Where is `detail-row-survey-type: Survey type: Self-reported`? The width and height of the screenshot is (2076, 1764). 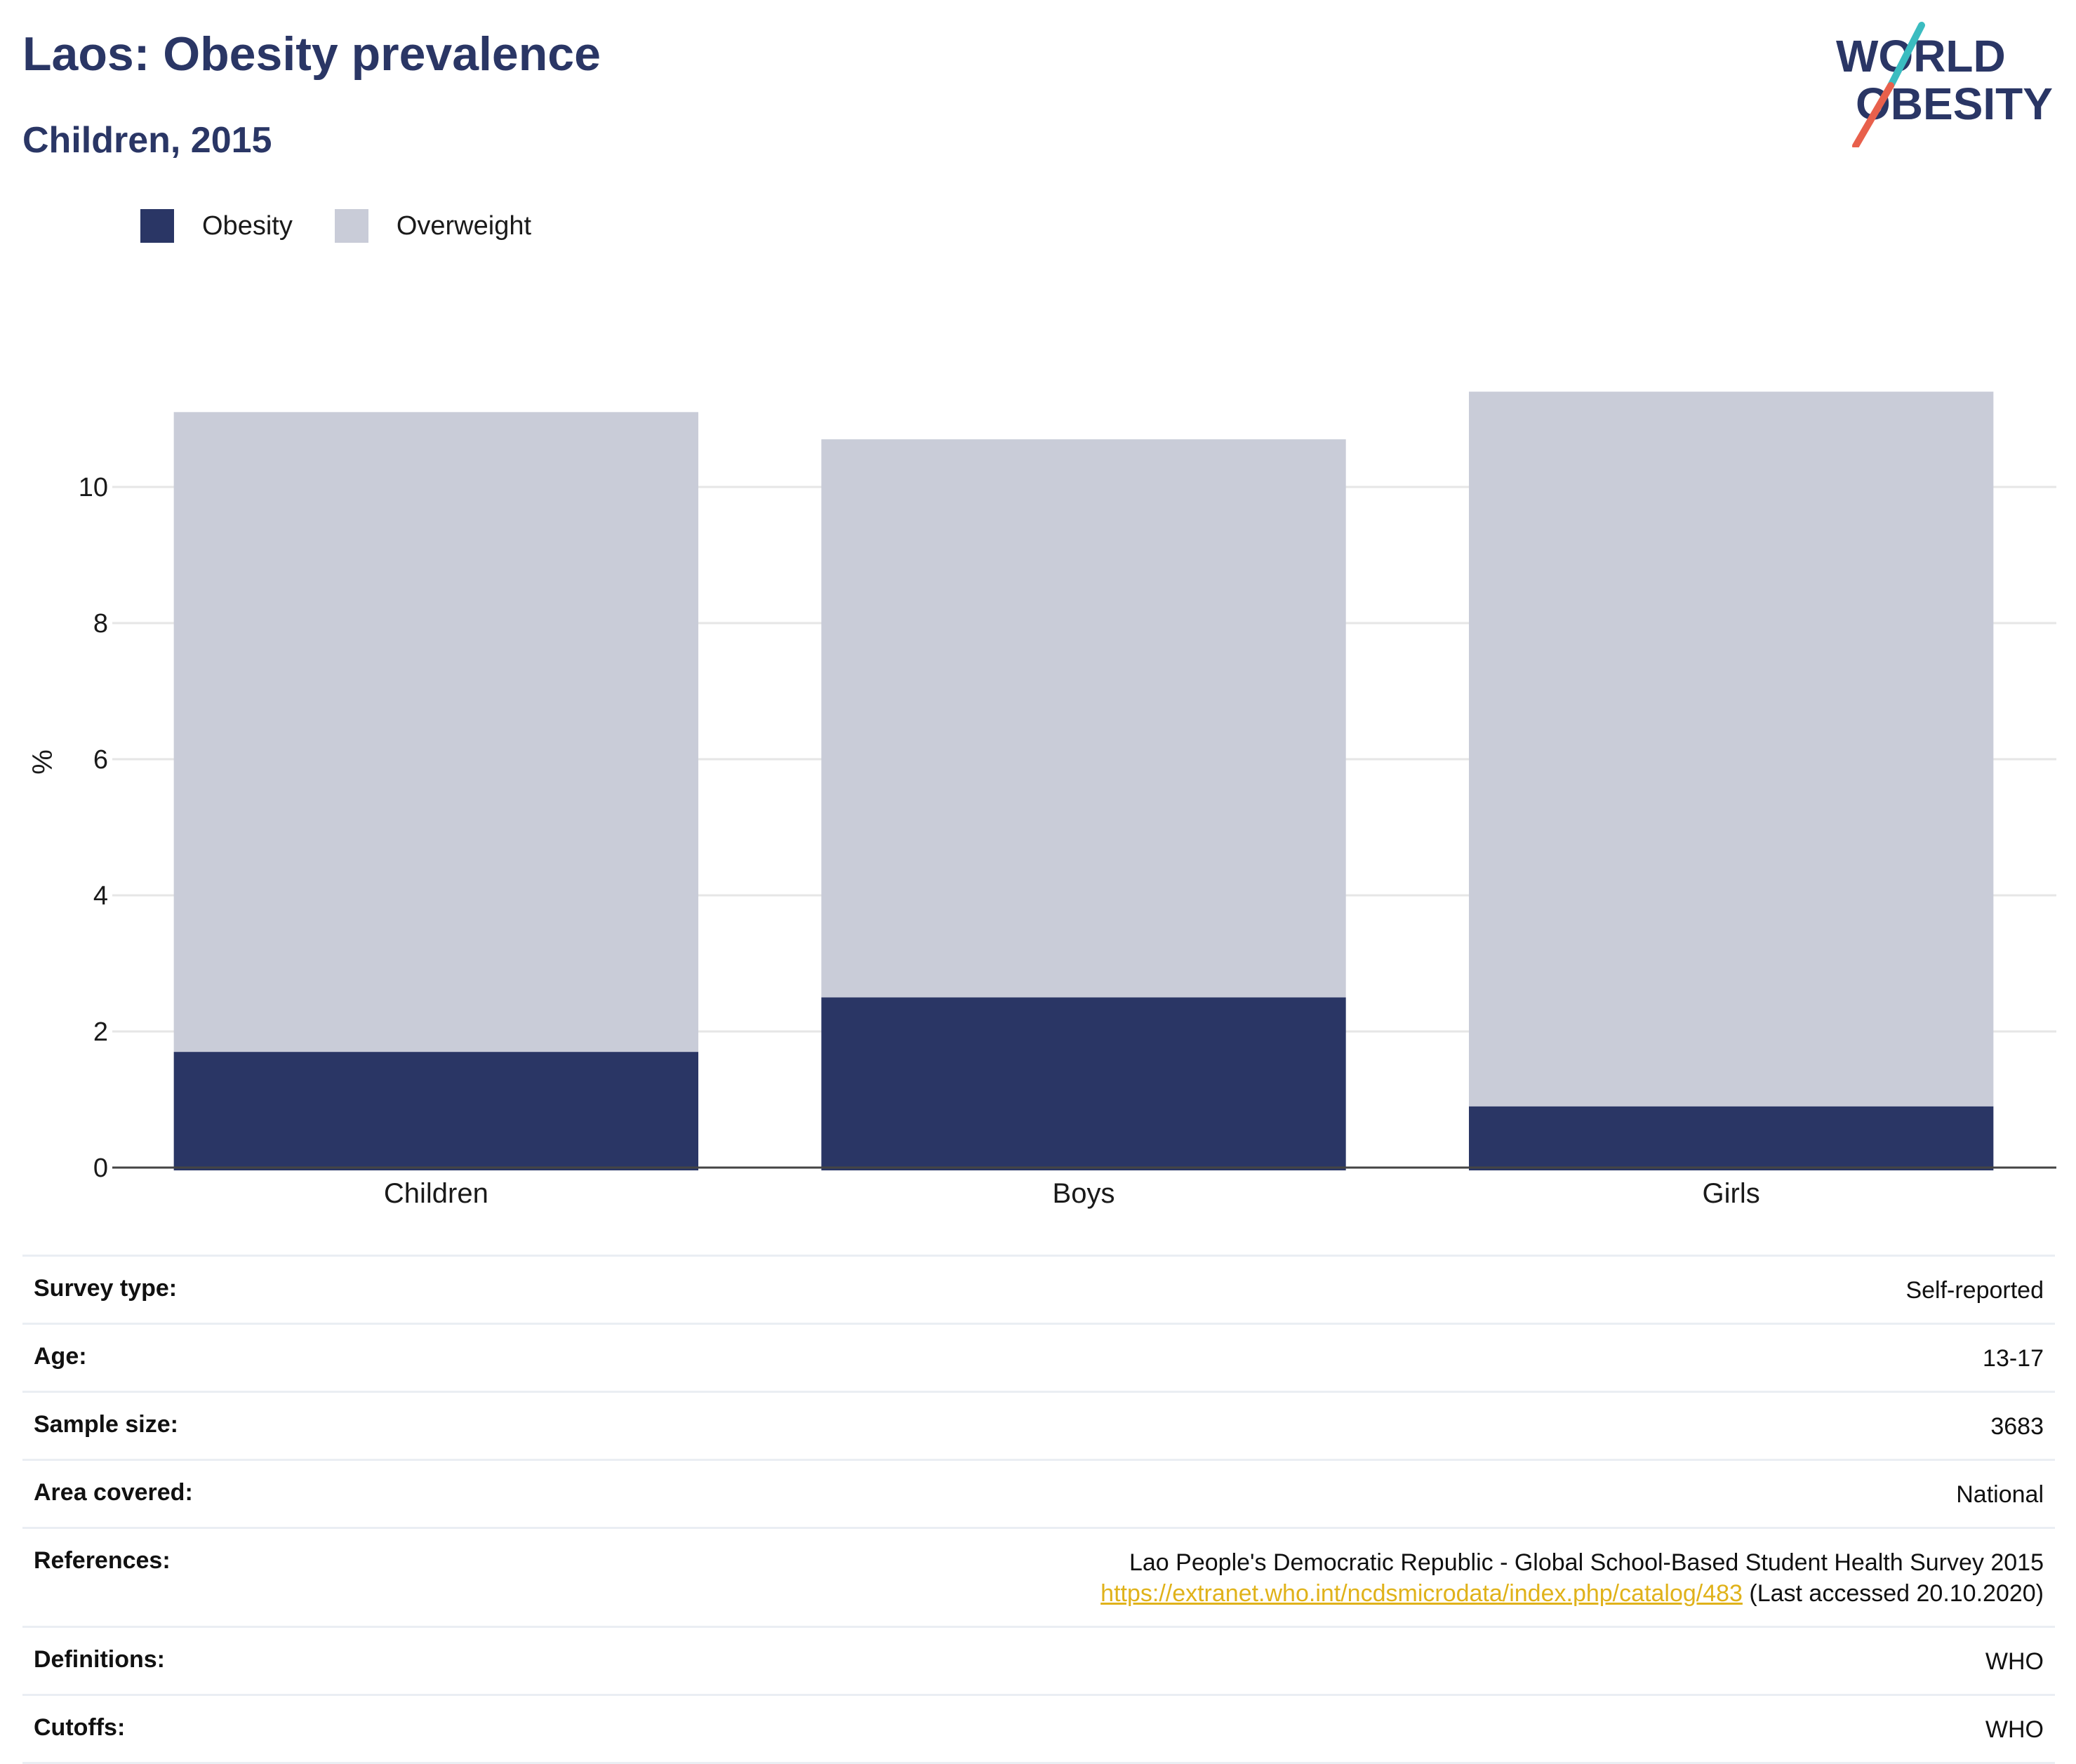
detail-row-survey-type: Survey type: Self-reported is located at coordinates (1038, 1289).